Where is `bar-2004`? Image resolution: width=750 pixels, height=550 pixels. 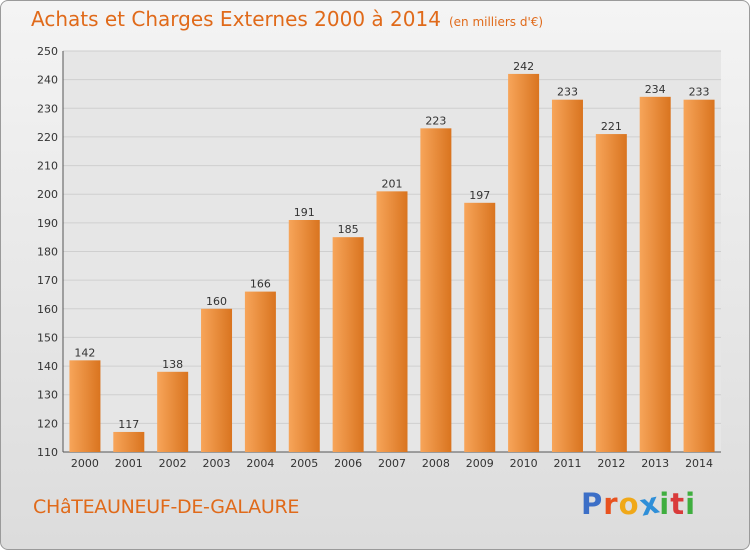 bar-2004 is located at coordinates (260, 371).